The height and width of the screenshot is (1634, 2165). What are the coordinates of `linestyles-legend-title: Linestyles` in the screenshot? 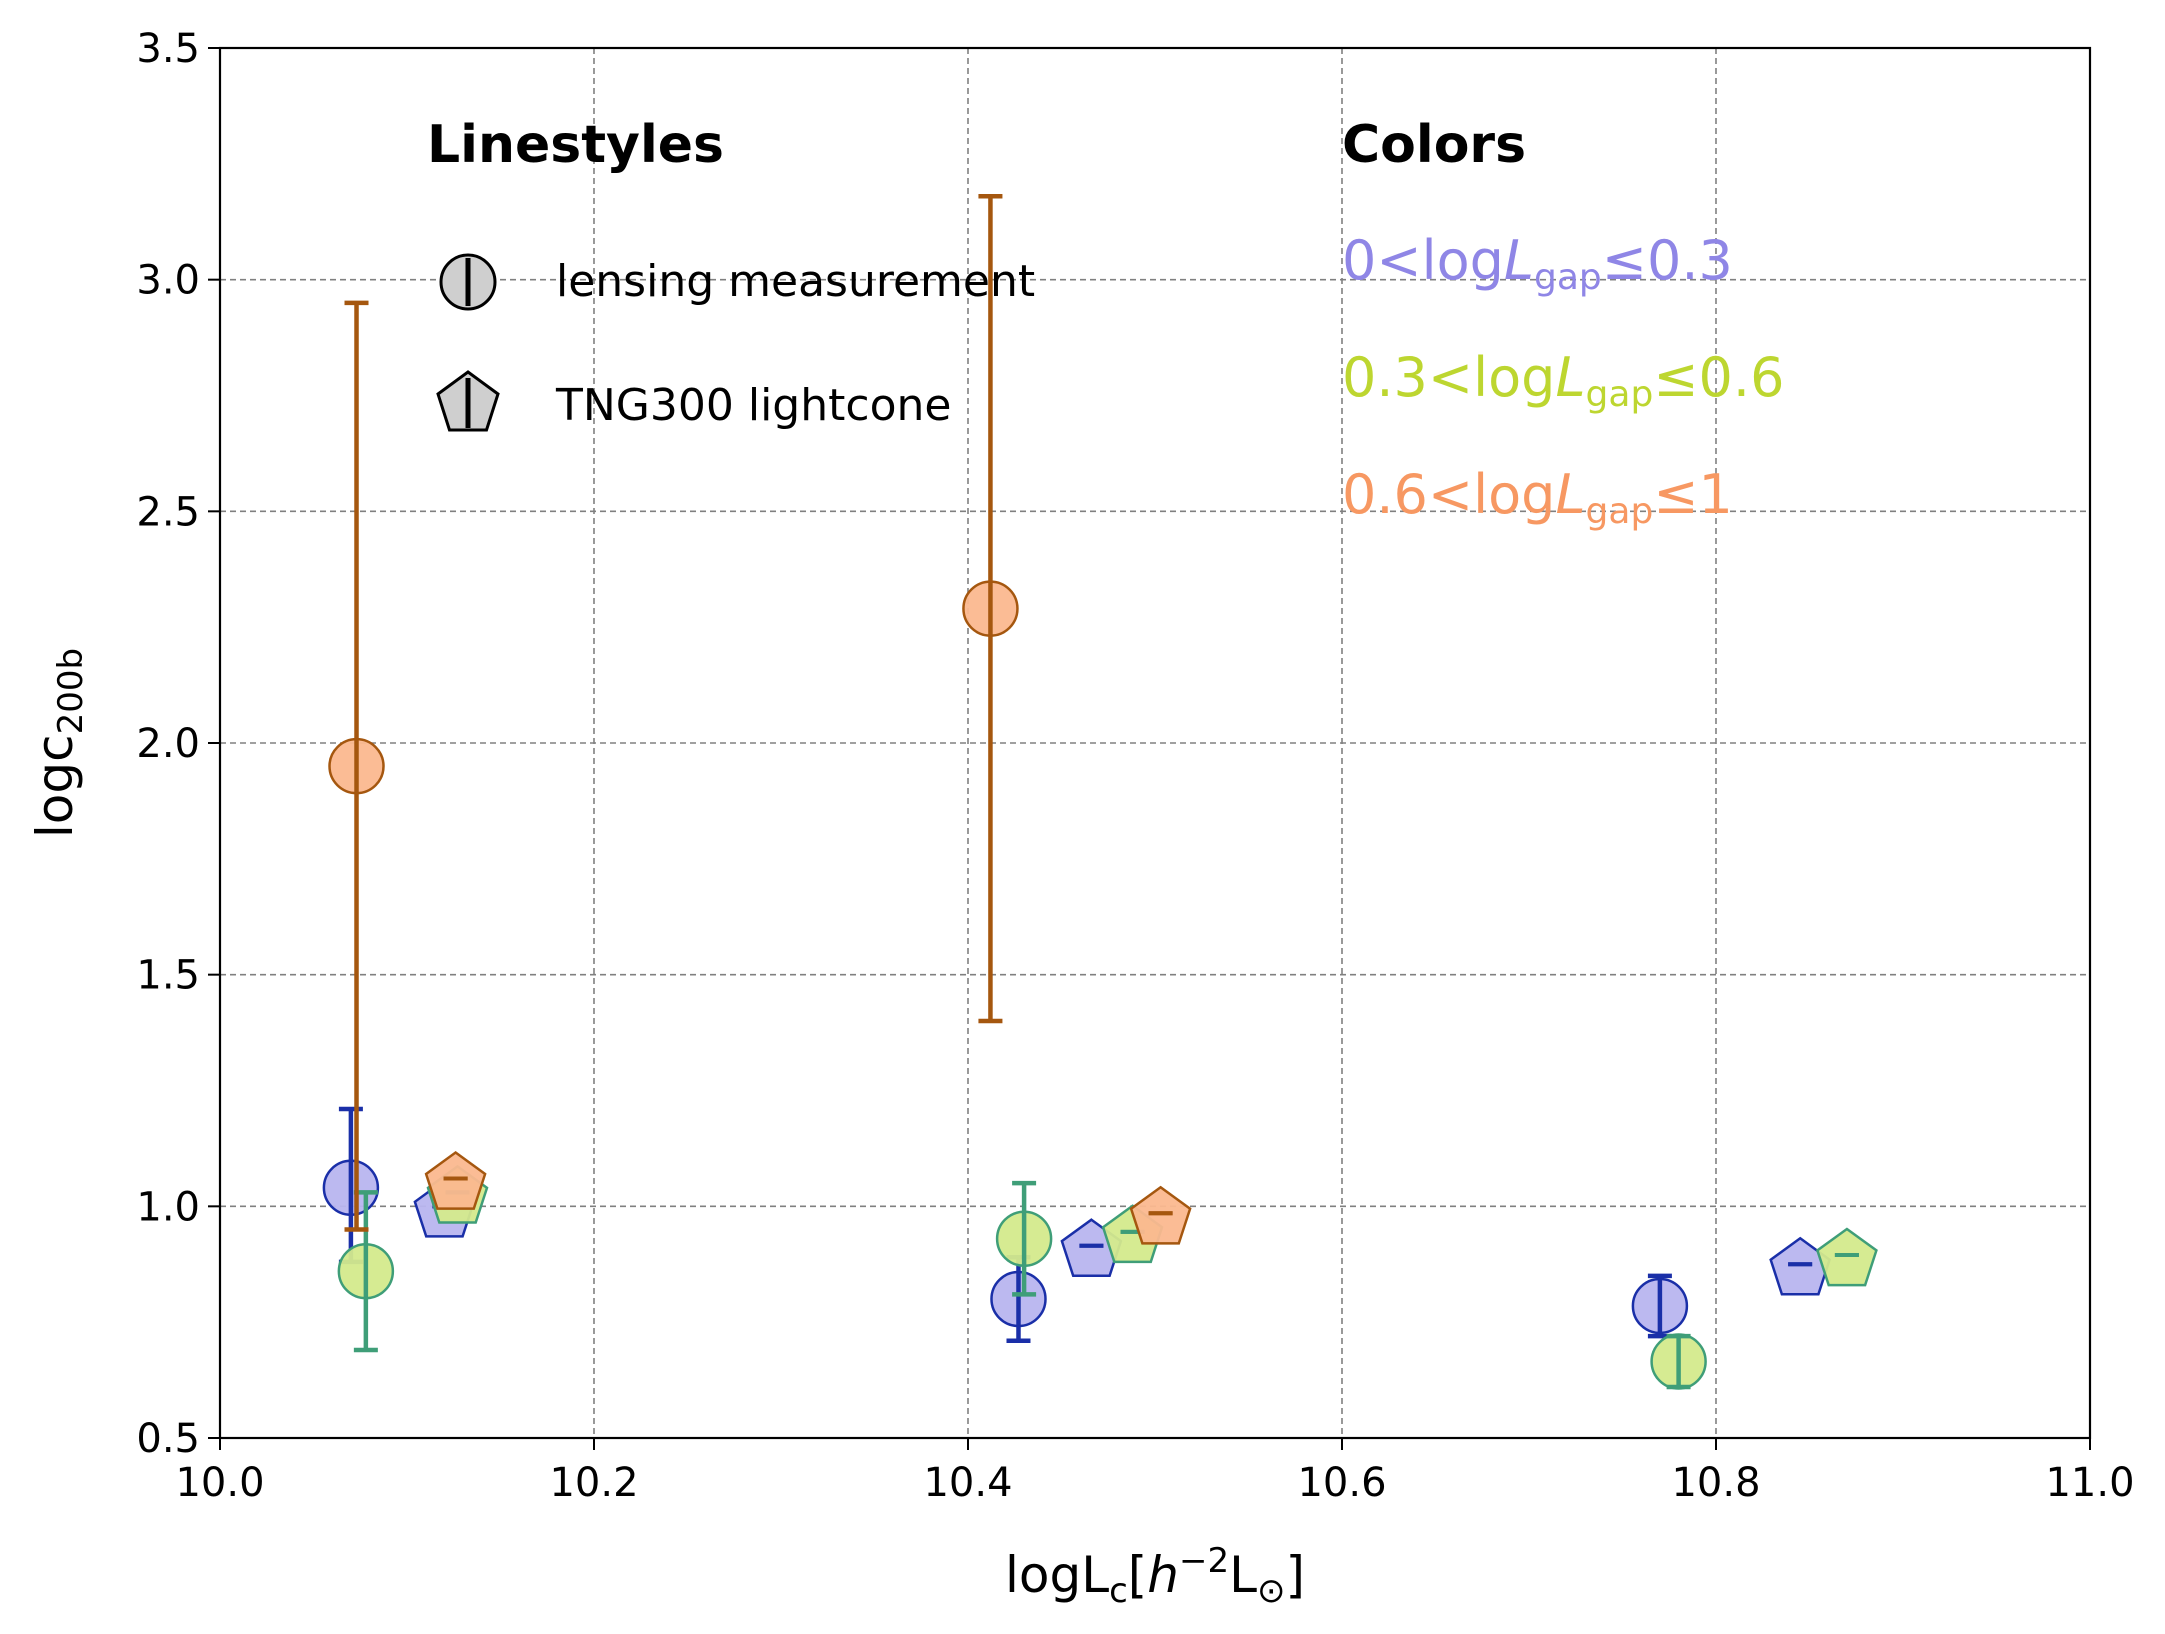 It's located at (575, 145).